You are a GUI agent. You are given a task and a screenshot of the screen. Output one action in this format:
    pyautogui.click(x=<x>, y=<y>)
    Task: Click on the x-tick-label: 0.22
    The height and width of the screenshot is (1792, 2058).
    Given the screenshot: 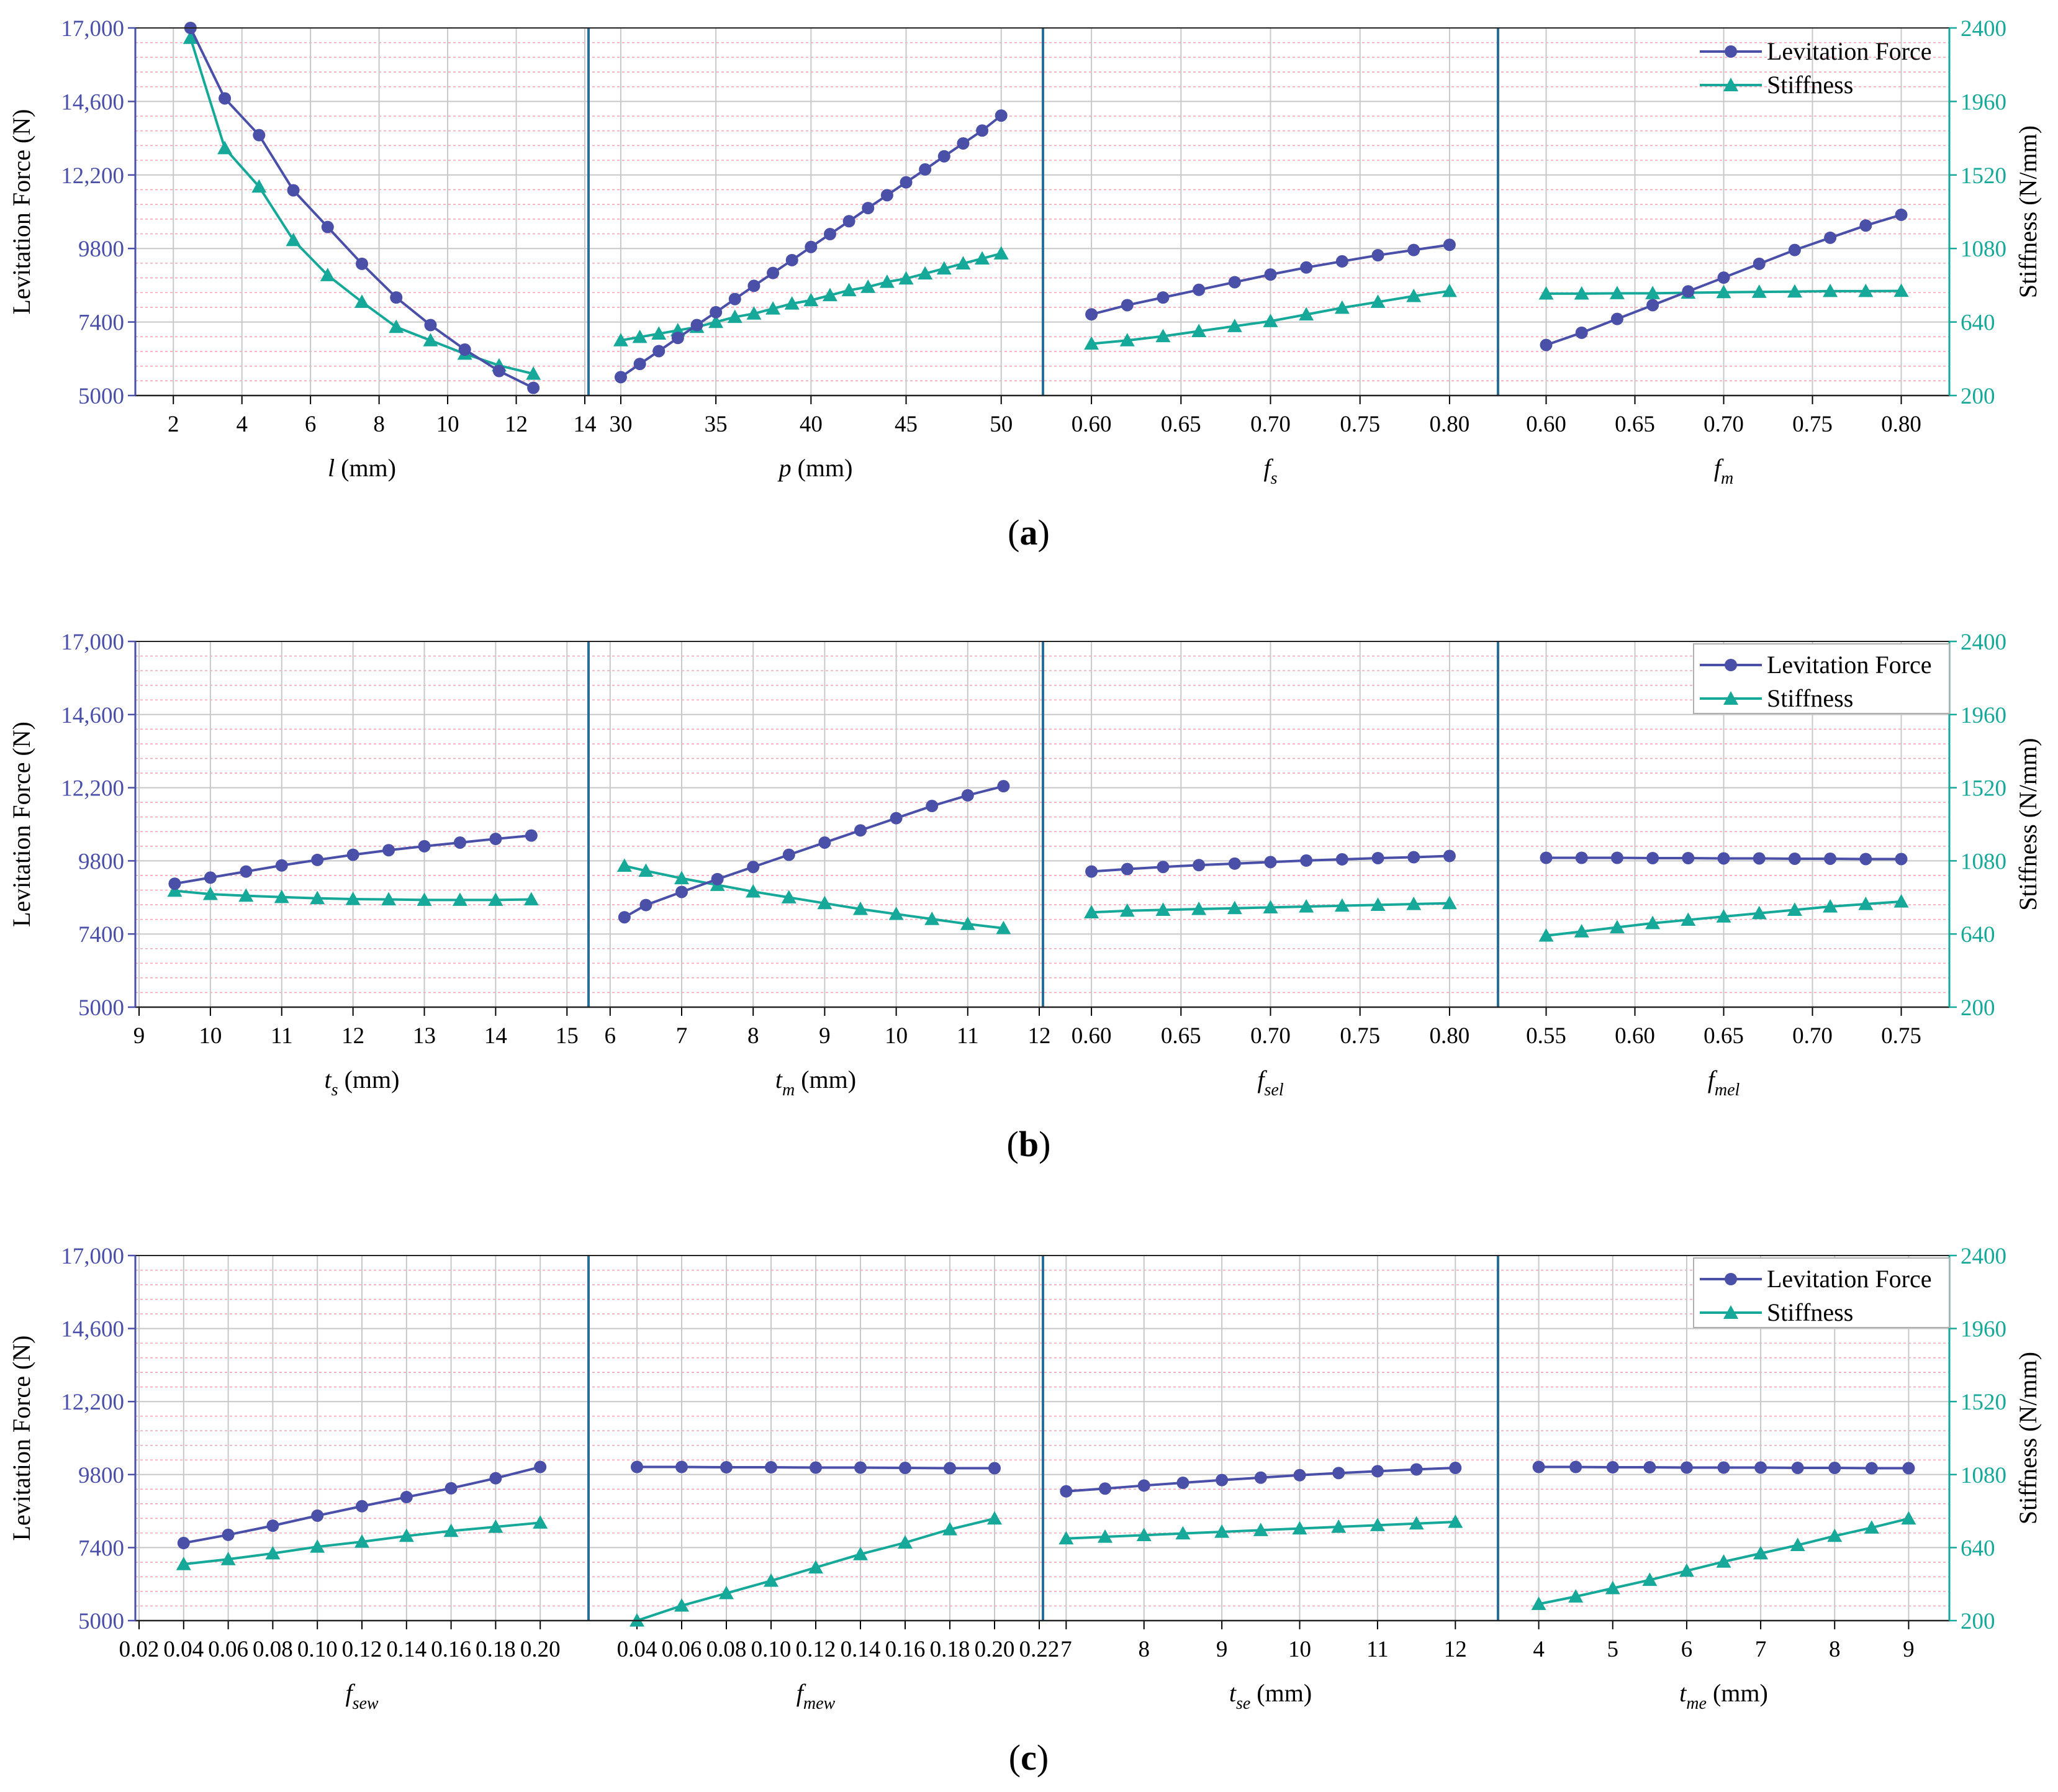 What is the action you would take?
    pyautogui.click(x=1039, y=1649)
    